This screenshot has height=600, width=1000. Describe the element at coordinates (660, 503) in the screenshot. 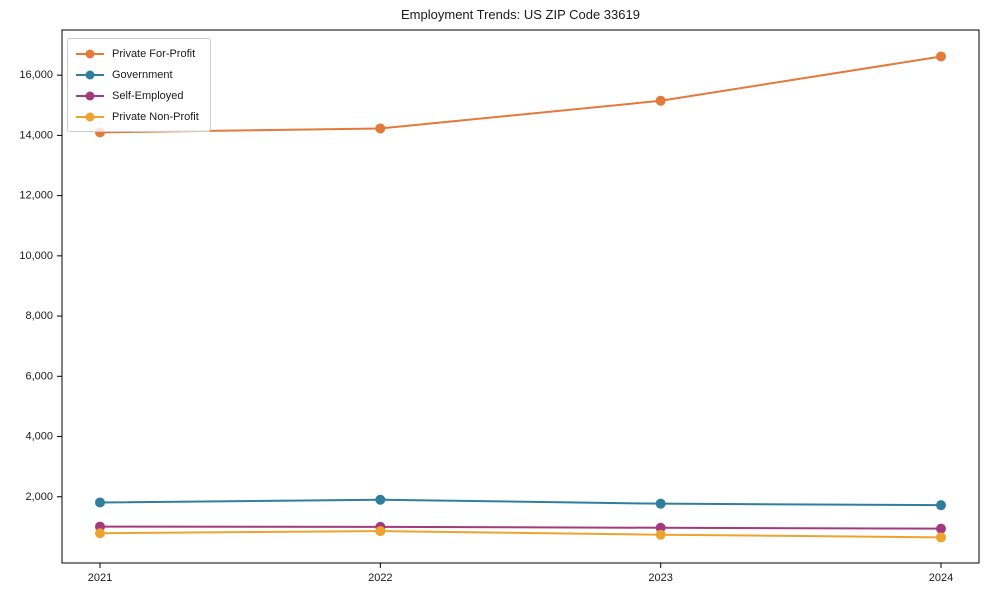

I see `data-point-government-2023` at that location.